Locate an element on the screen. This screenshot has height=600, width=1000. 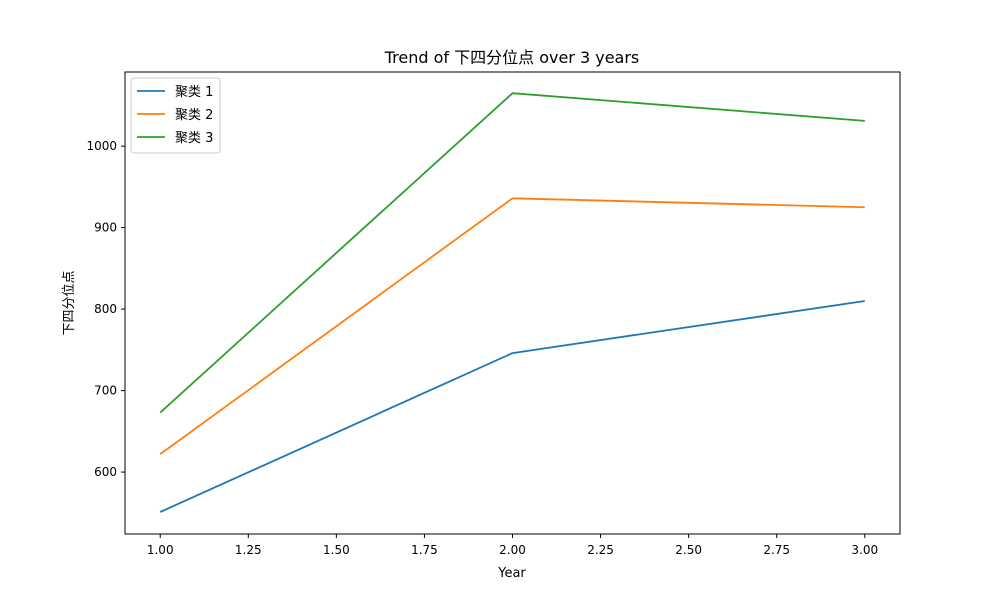
y-tick-label: 800 is located at coordinates (105, 309).